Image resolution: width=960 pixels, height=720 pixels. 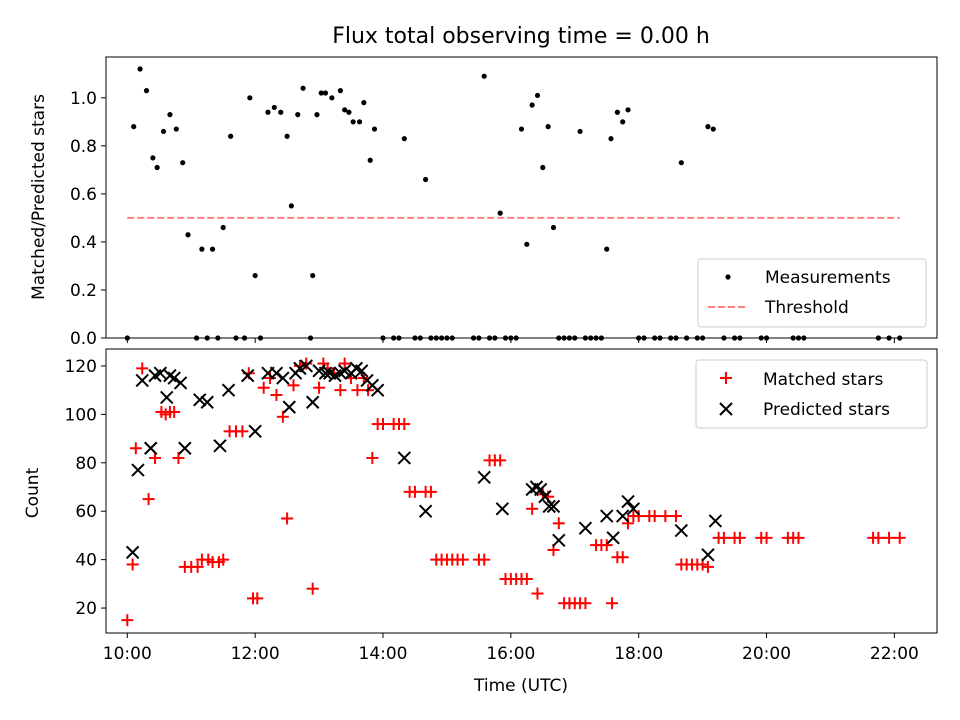 I want to click on y-tick-label: 0.4, so click(x=83, y=243).